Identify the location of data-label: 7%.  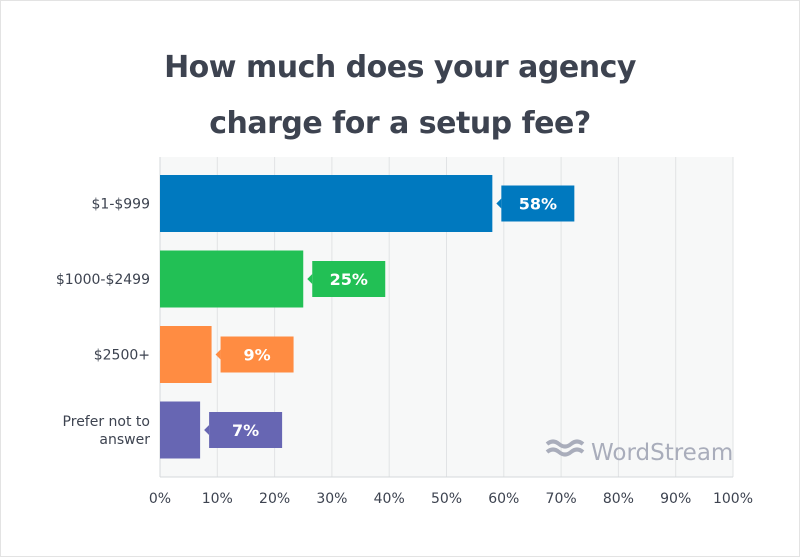
(245, 430).